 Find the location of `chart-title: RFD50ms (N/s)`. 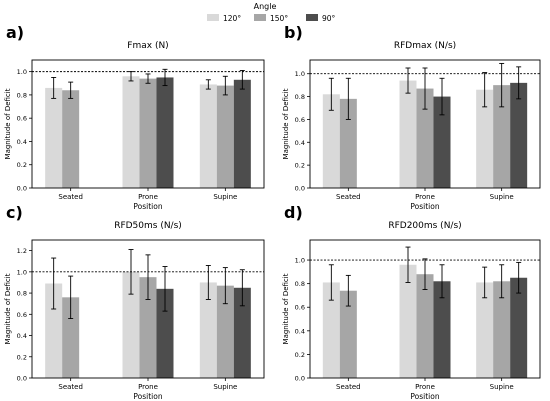

chart-title: RFD50ms (N/s) is located at coordinates (148, 226).